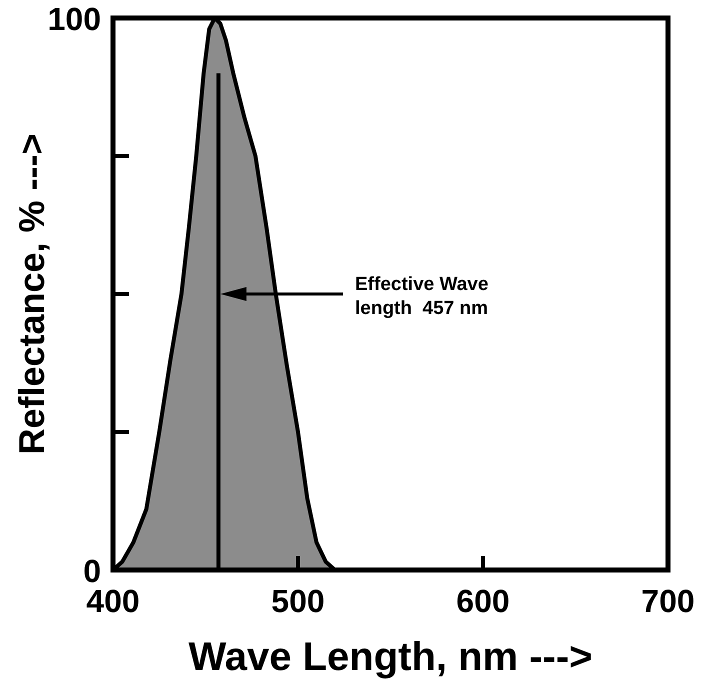 This screenshot has height=681, width=706. Describe the element at coordinates (390, 657) in the screenshot. I see `x-axis-title: Wave Length, nm --->` at that location.